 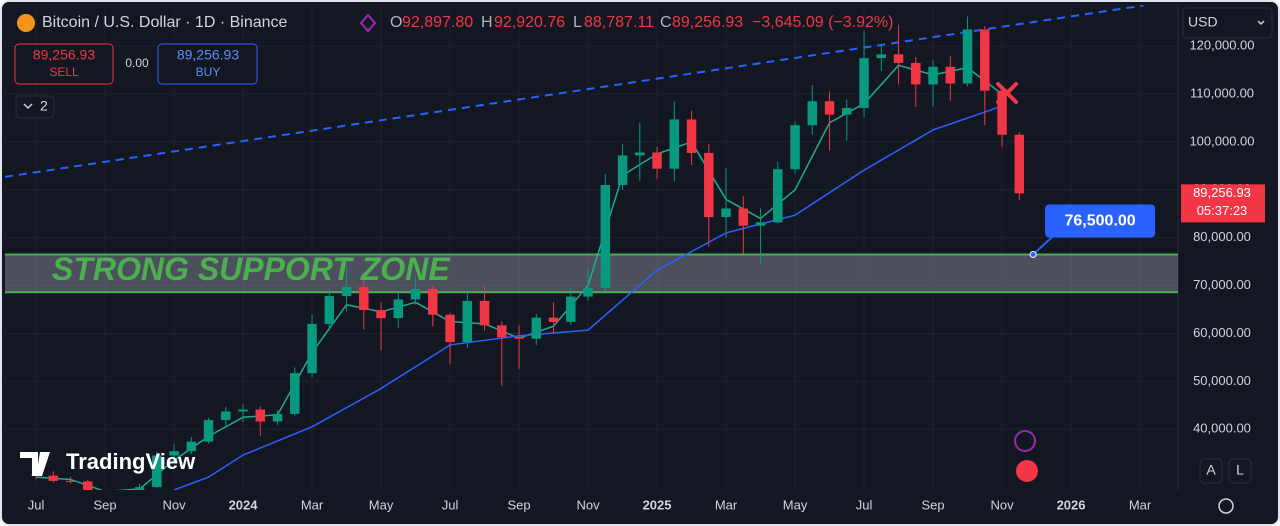 What do you see at coordinates (1222, 210) in the screenshot?
I see `countdown: 05:37:23` at bounding box center [1222, 210].